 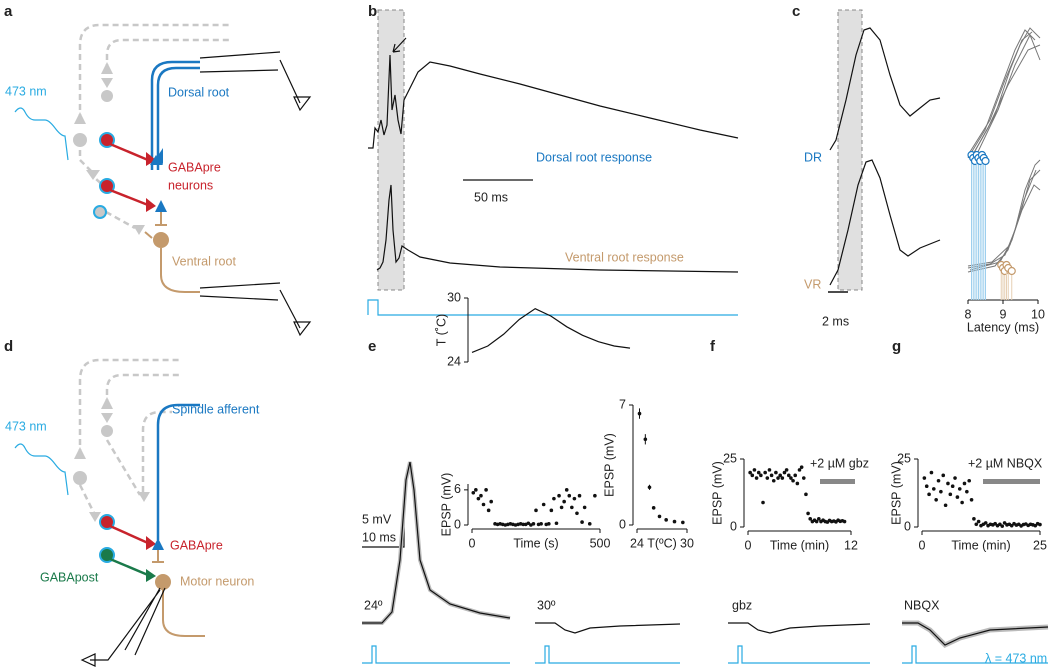 What do you see at coordinates (217, 581) in the screenshot?
I see `motor-neuron-label: Motor neuron` at bounding box center [217, 581].